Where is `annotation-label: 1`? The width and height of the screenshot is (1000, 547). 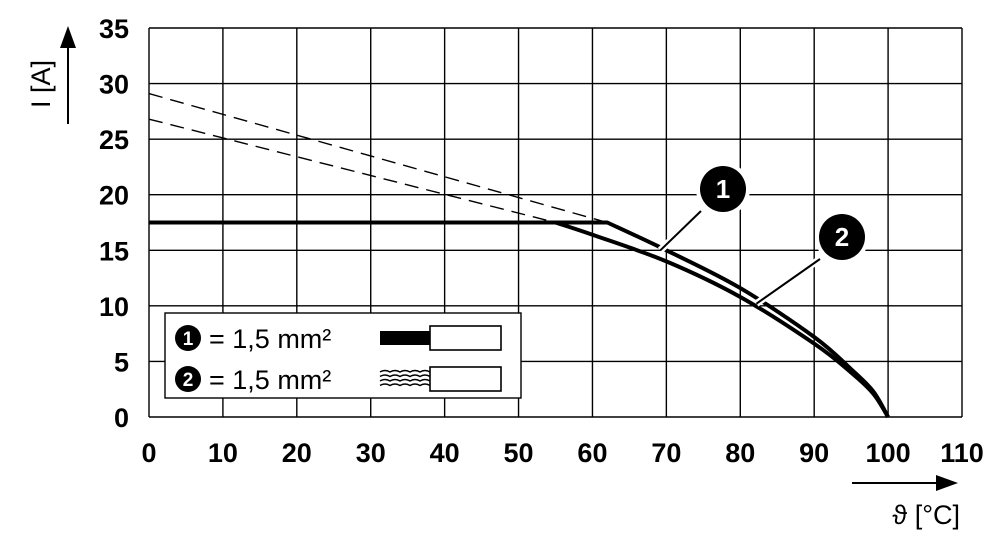 annotation-label: 1 is located at coordinates (723, 189).